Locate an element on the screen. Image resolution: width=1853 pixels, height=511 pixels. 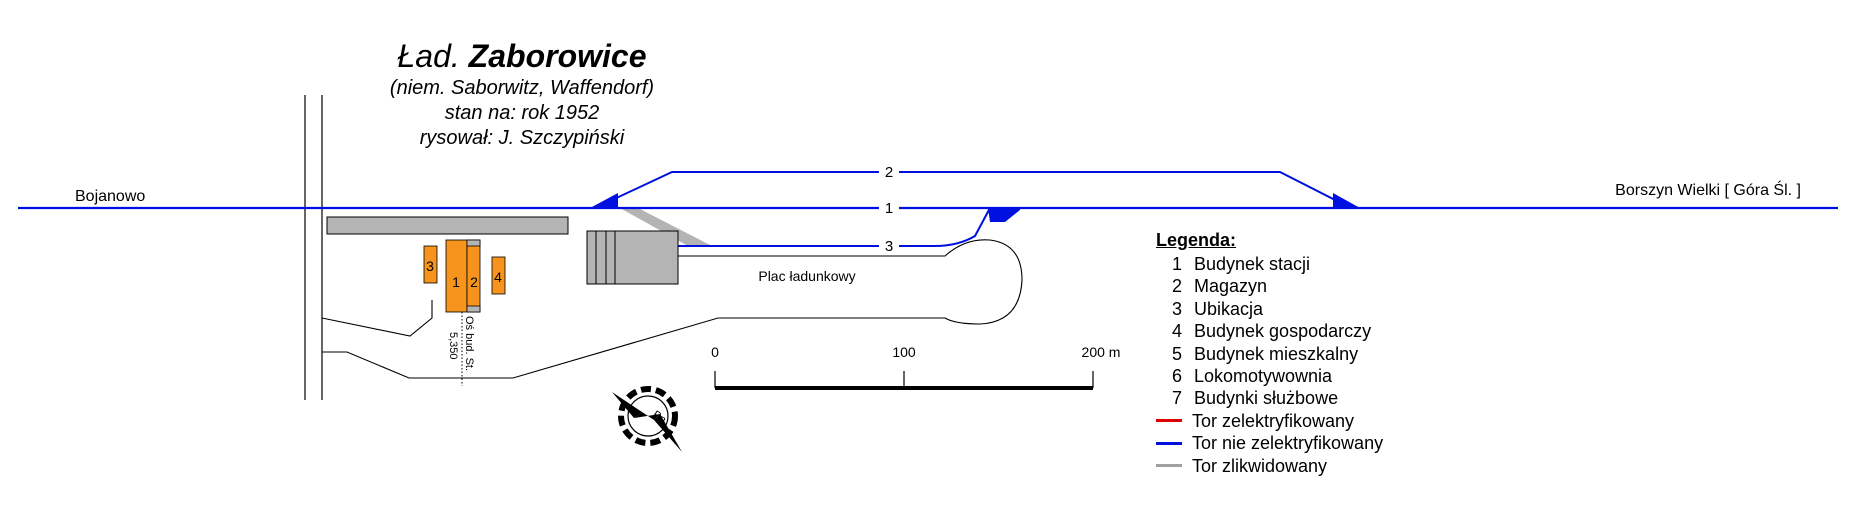
legend-title: Legenda: is located at coordinates (1196, 240).